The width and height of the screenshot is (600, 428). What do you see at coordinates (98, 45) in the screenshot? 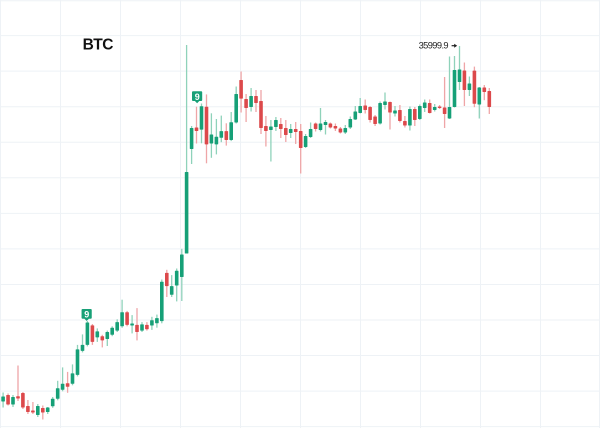
I see `svg-text: BTC` at bounding box center [98, 45].